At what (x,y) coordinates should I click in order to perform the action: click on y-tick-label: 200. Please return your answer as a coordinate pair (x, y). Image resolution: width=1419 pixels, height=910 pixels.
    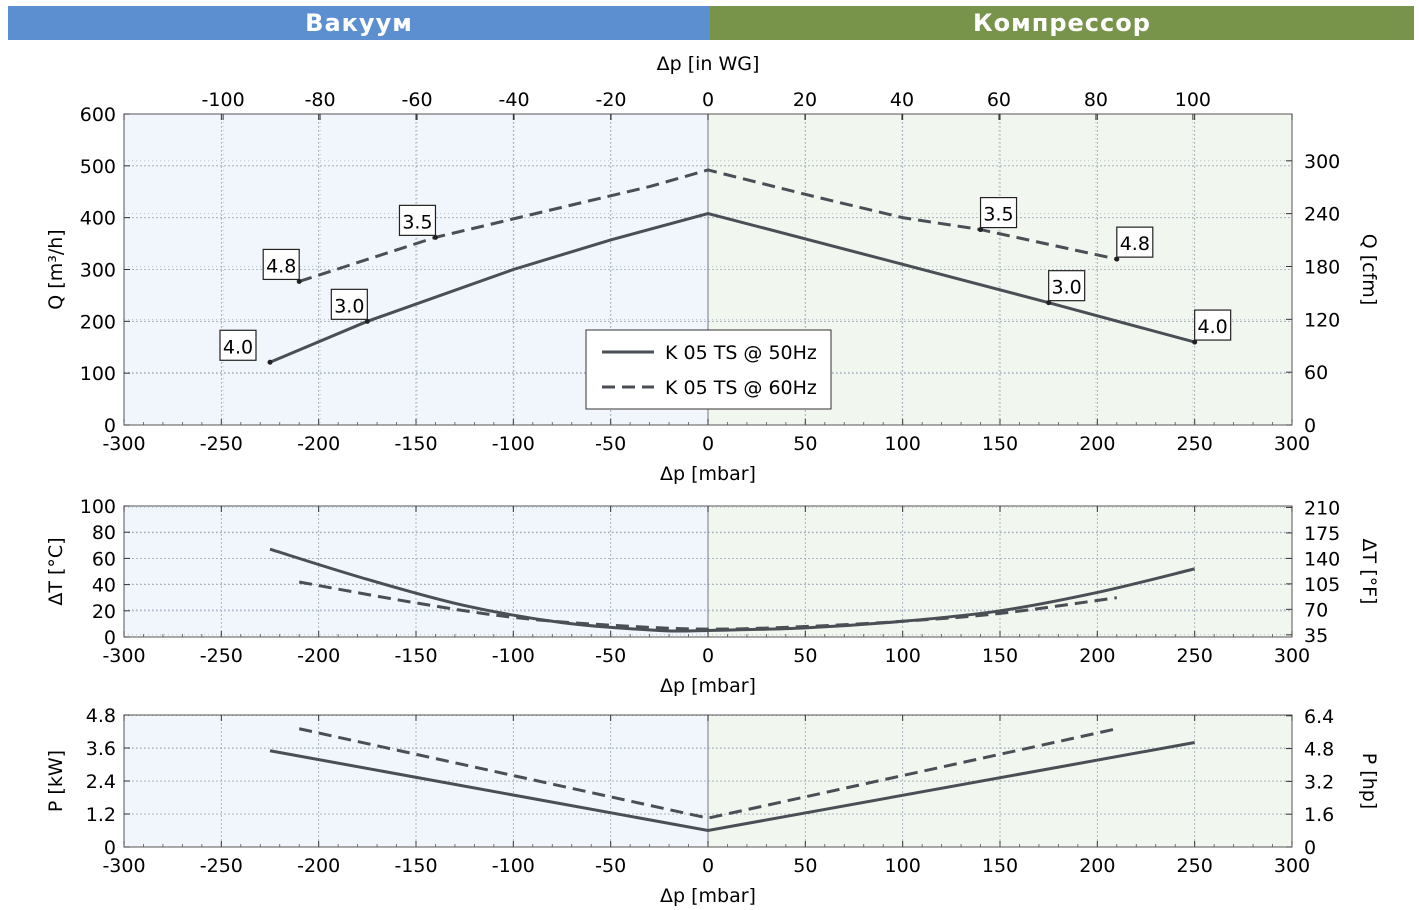
    Looking at the image, I should click on (98, 322).